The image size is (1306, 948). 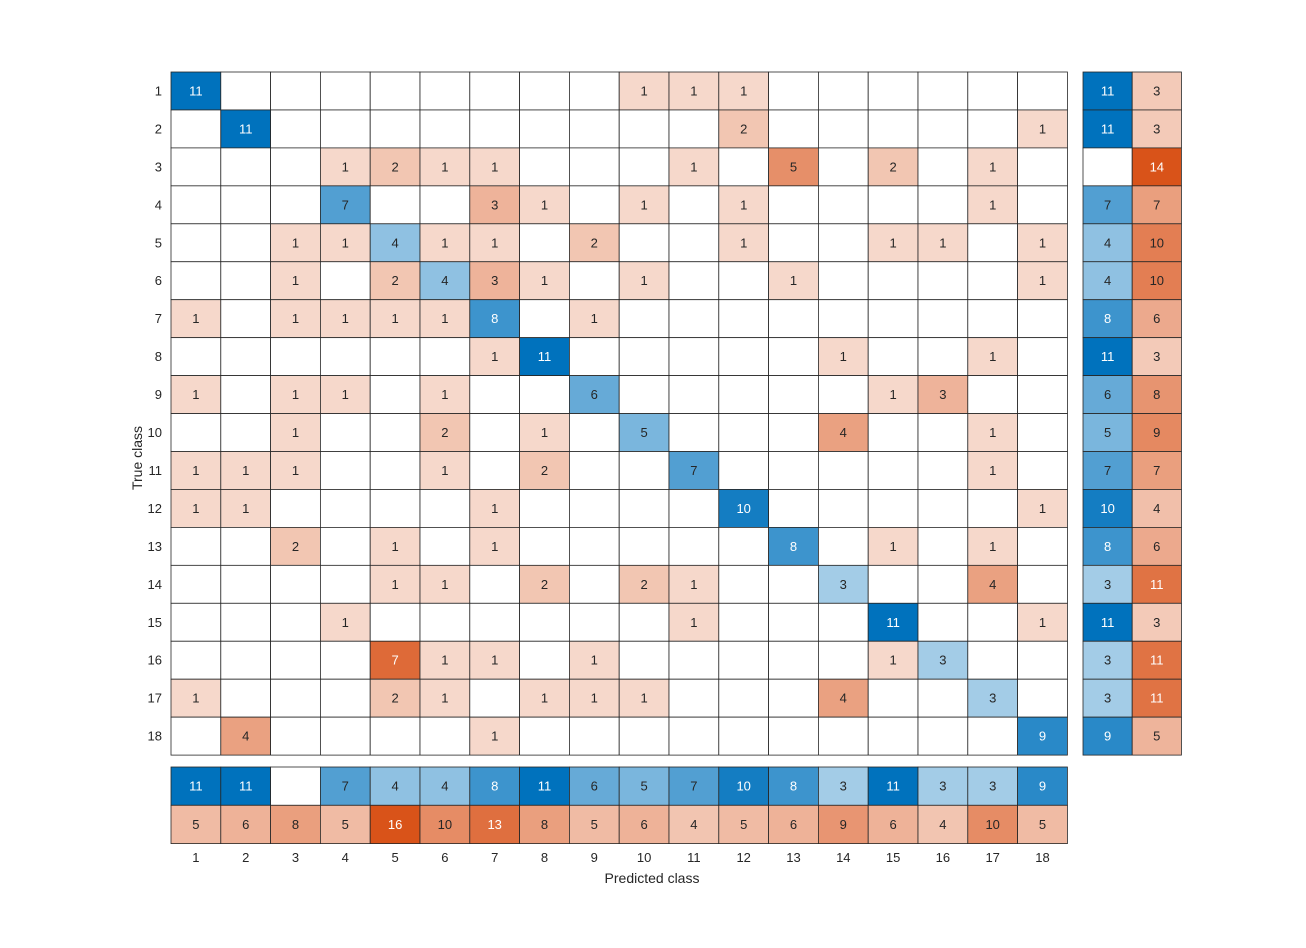 I want to click on matrix-cell-r18-c1, so click(x=196, y=736).